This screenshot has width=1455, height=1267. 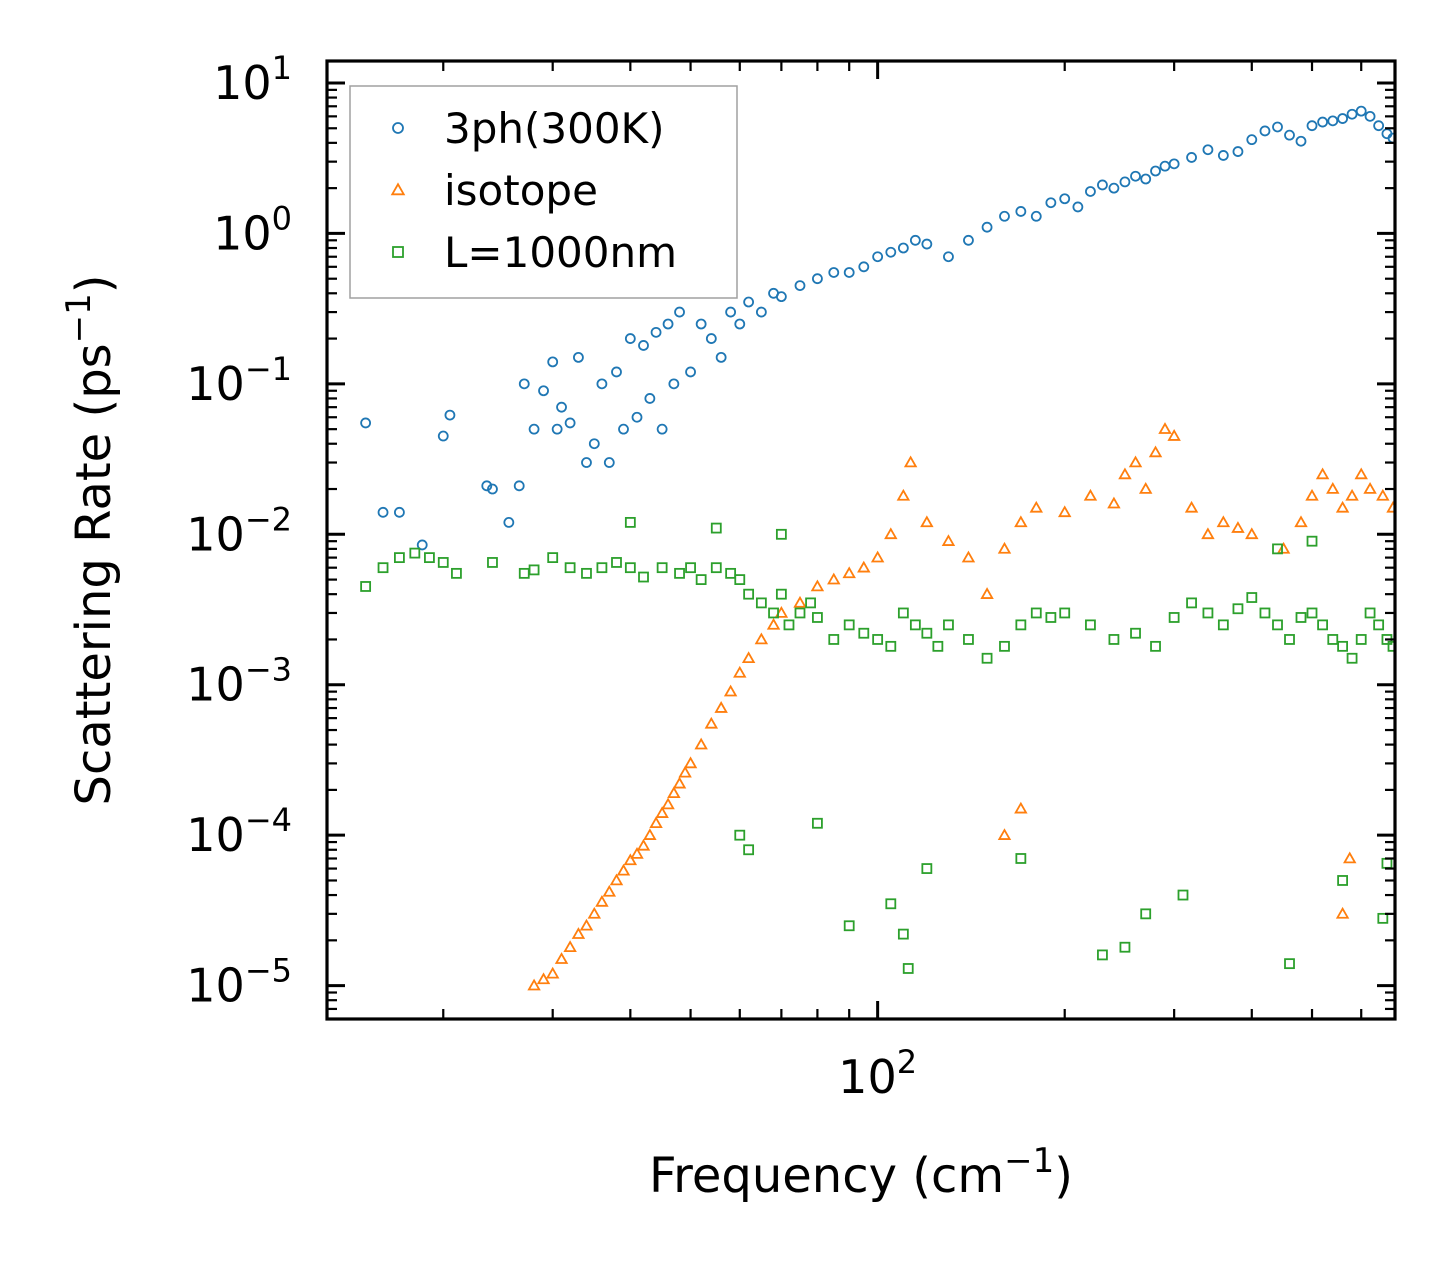 I want to click on legend-box, so click(x=543, y=192).